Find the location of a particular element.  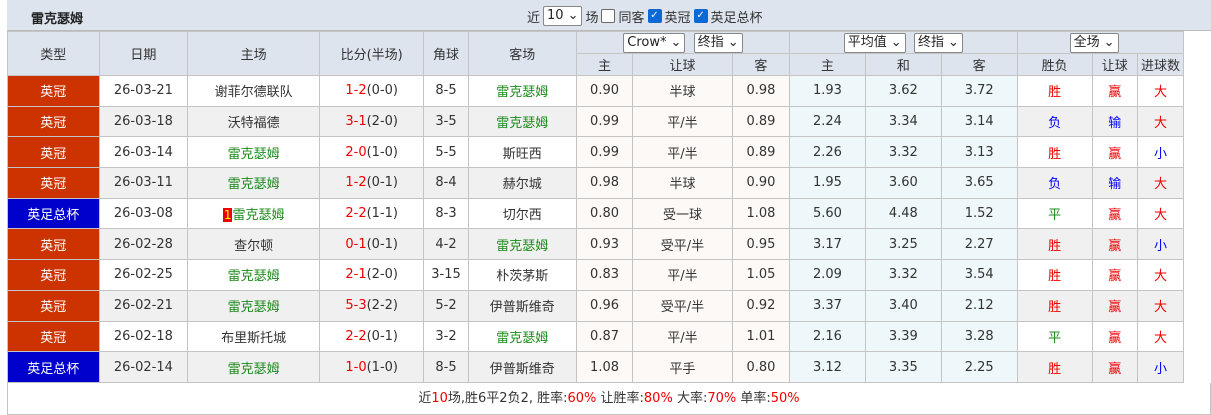

score: 2-0(1-0) is located at coordinates (372, 152).